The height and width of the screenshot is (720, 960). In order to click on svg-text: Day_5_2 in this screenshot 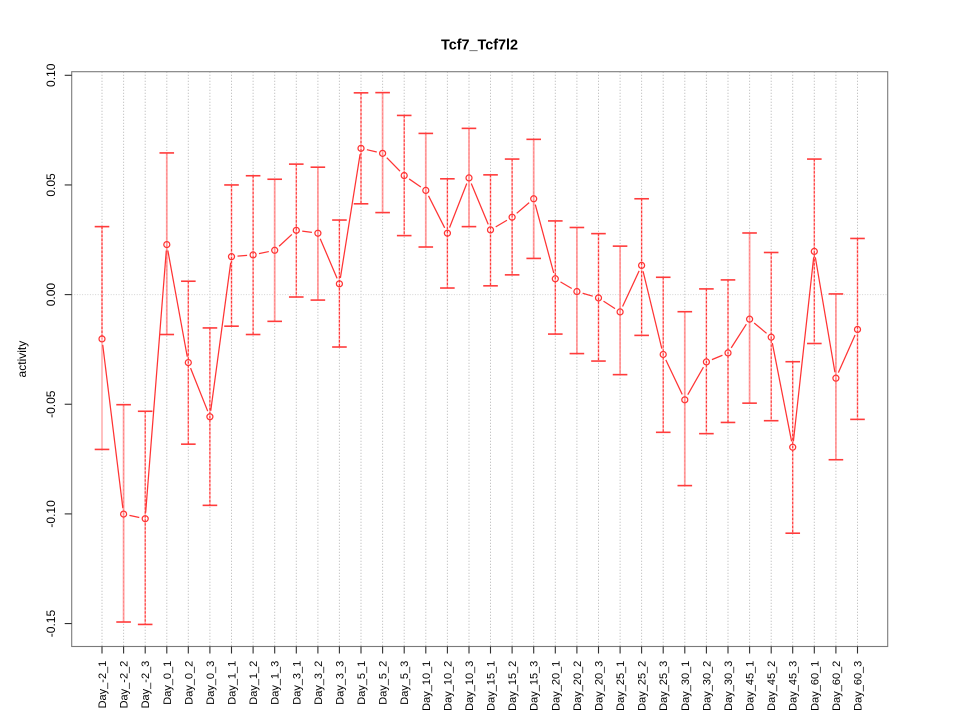, I will do `click(384, 683)`.